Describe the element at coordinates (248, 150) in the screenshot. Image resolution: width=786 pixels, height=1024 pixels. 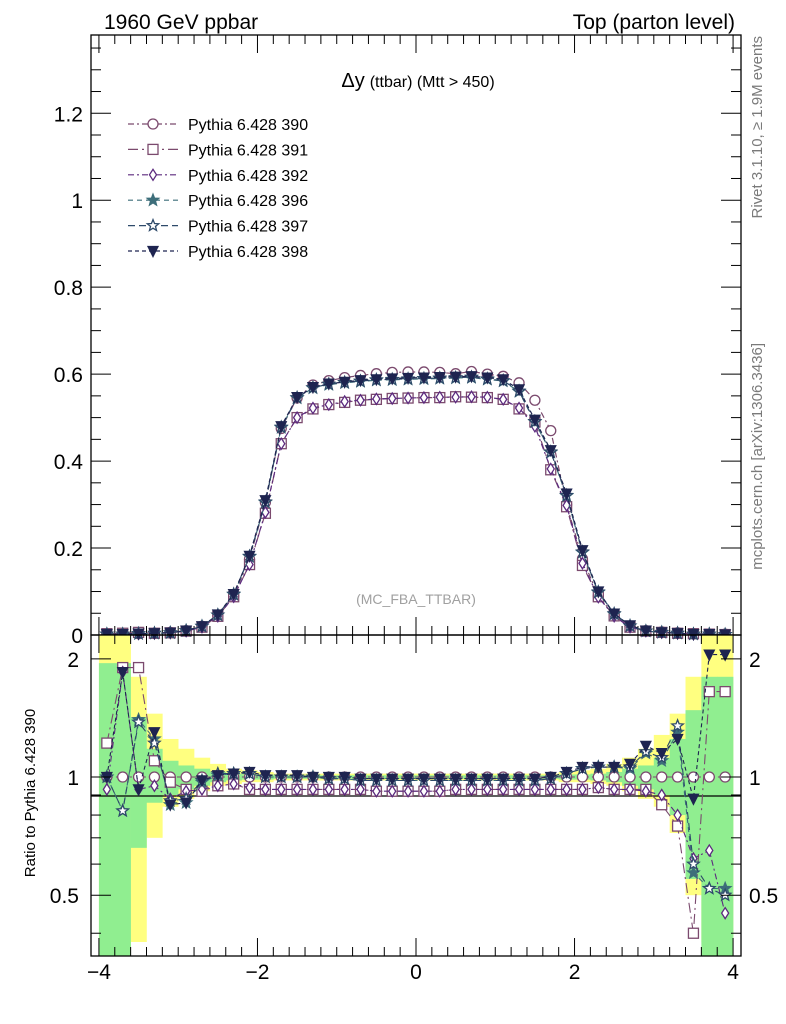
I see `legend-label: Pythia 6.428 391` at that location.